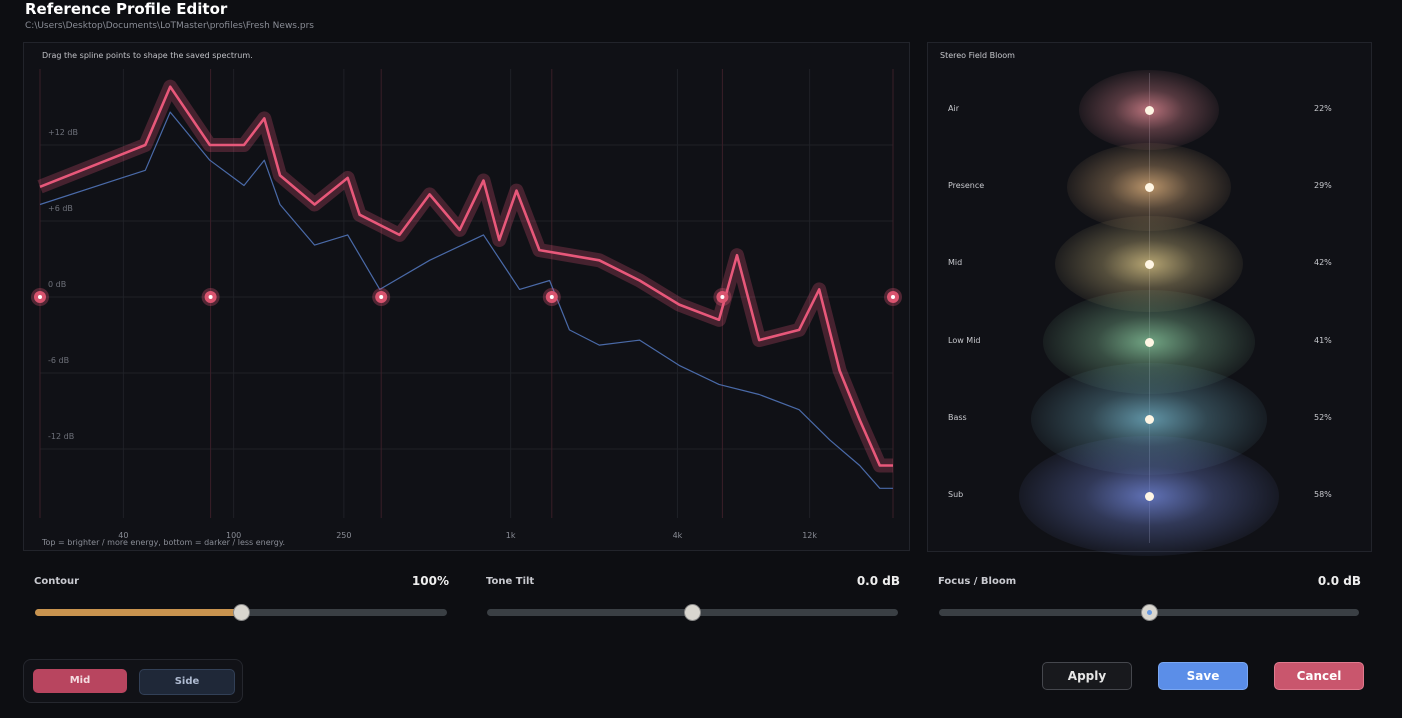 Image resolution: width=1402 pixels, height=718 pixels. I want to click on apply-button: Apply, so click(1087, 676).